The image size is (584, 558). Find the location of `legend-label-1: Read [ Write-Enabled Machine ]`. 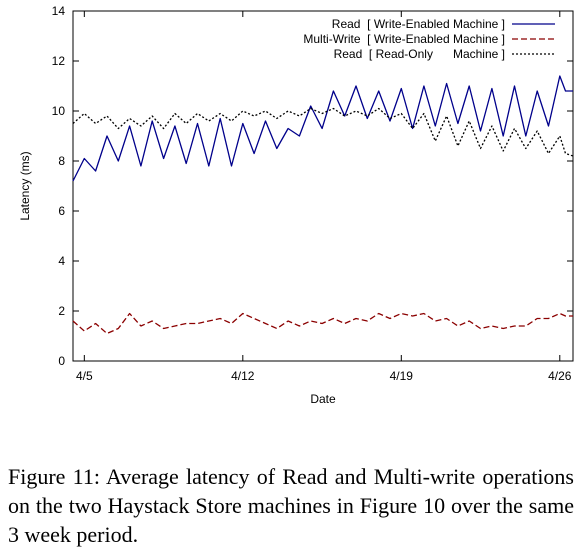

legend-label-1: Read [ Write-Enabled Machine ] is located at coordinates (418, 24).